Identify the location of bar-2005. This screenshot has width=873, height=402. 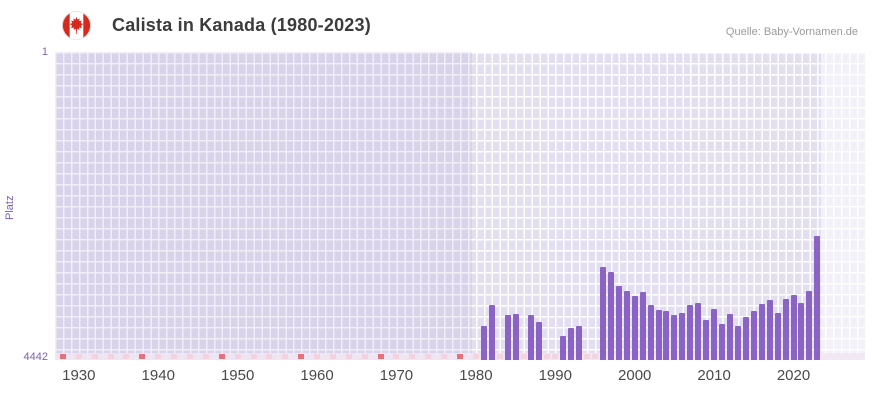
(674, 337).